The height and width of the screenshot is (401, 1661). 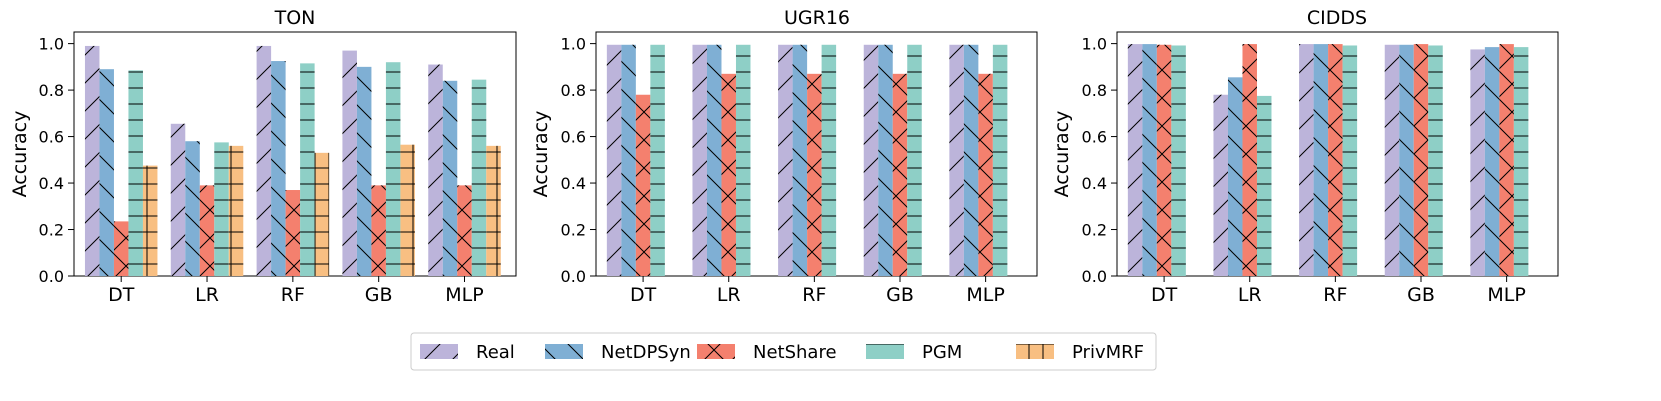 I want to click on legend-item-real: Real, so click(x=467, y=352).